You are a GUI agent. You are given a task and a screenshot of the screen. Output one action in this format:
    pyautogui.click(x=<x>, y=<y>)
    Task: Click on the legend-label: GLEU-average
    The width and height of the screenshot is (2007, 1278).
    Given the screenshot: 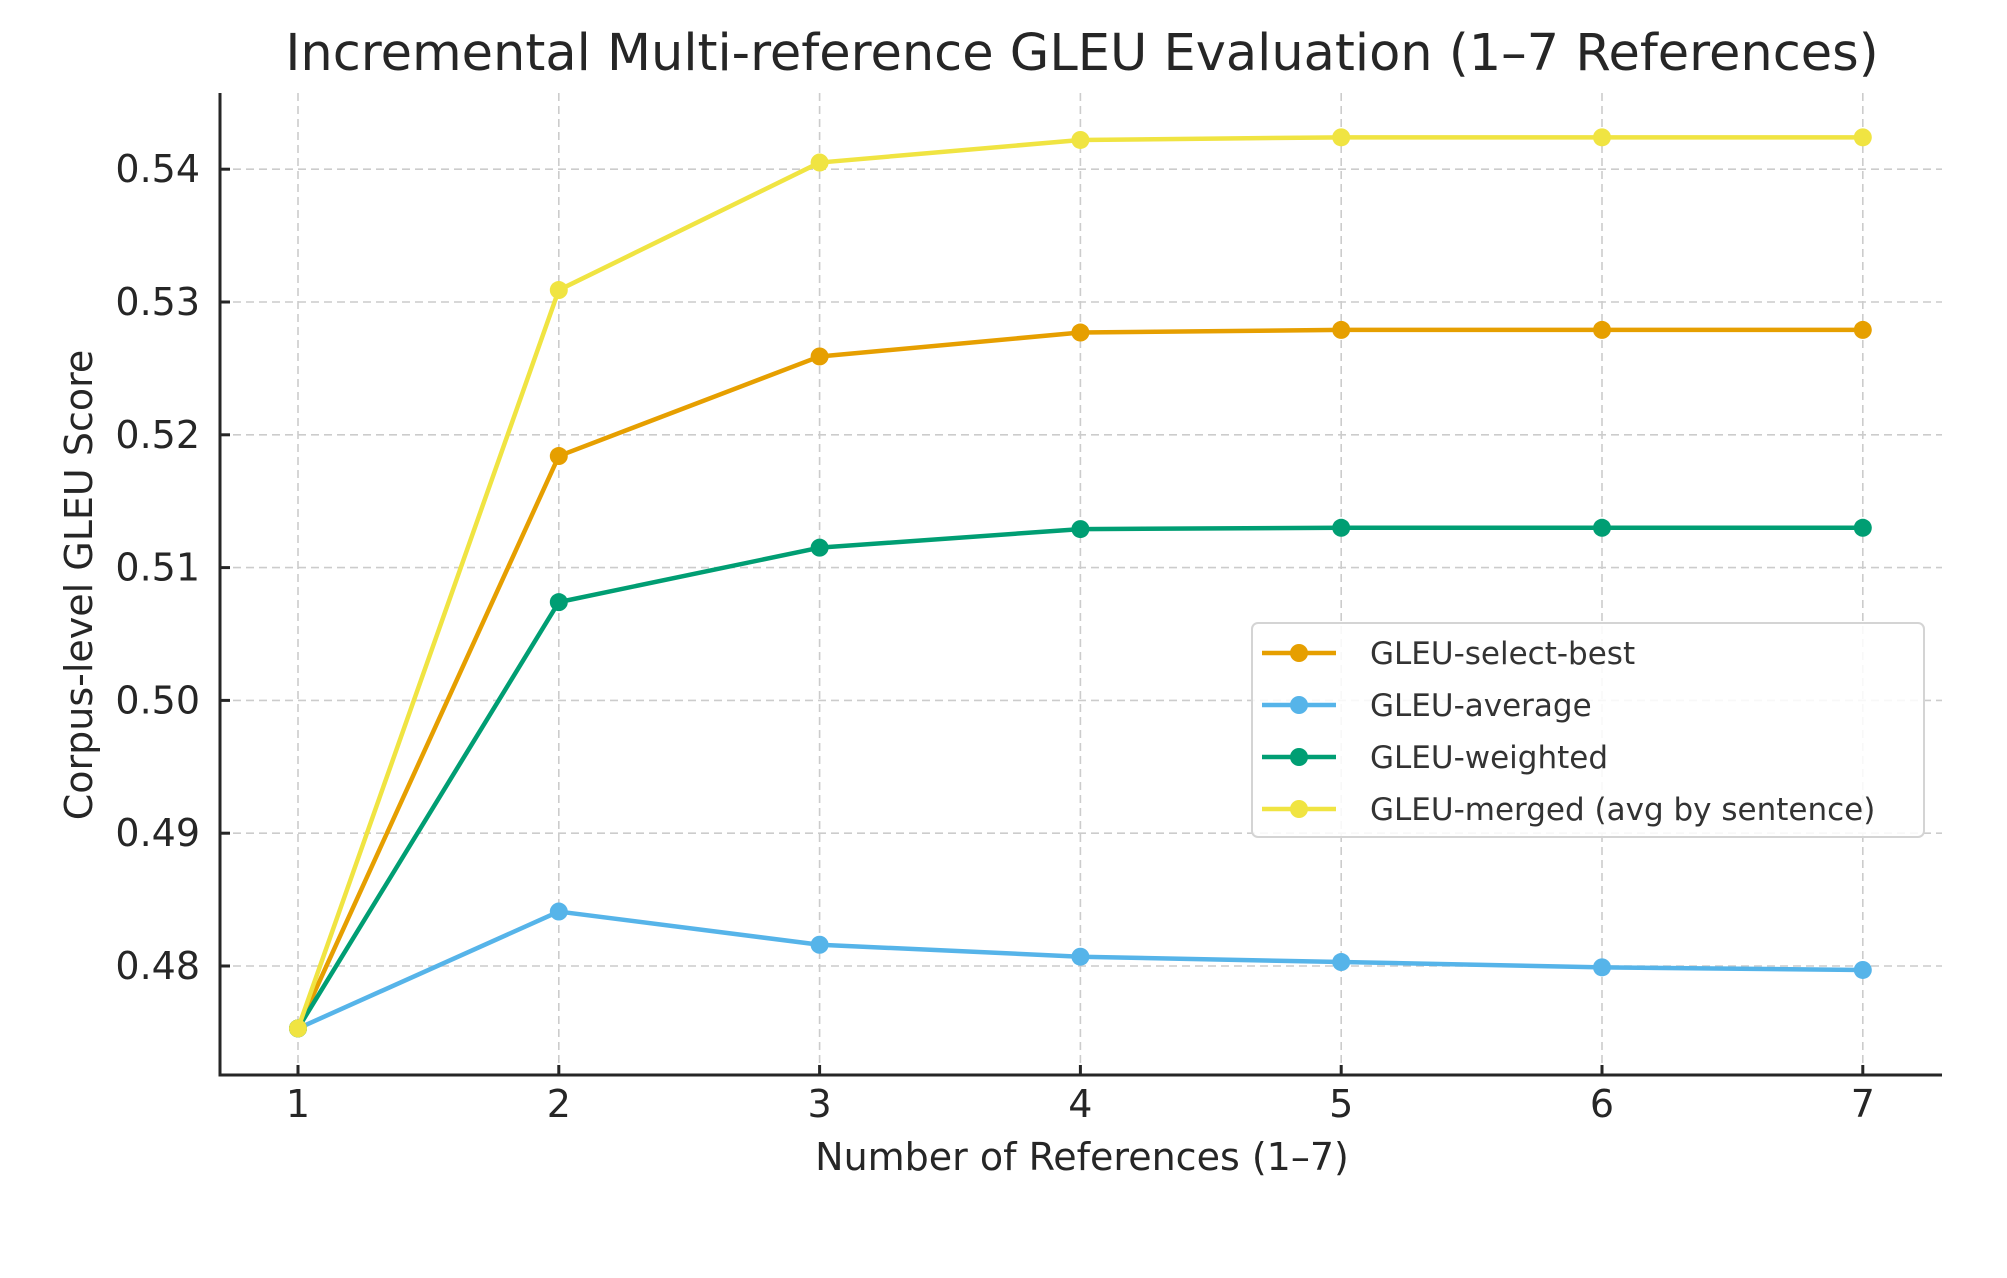 What is the action you would take?
    pyautogui.click(x=1481, y=706)
    